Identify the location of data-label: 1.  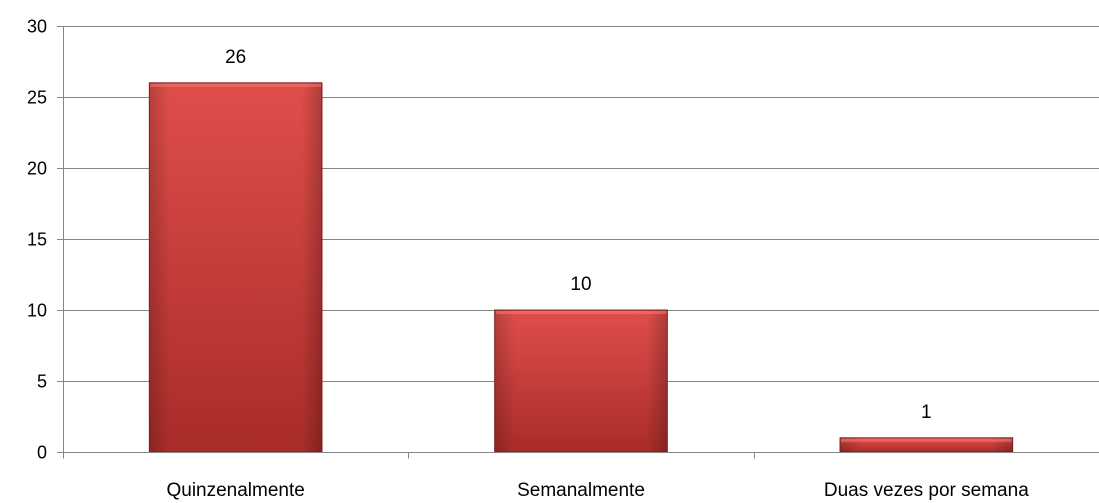
(926, 412).